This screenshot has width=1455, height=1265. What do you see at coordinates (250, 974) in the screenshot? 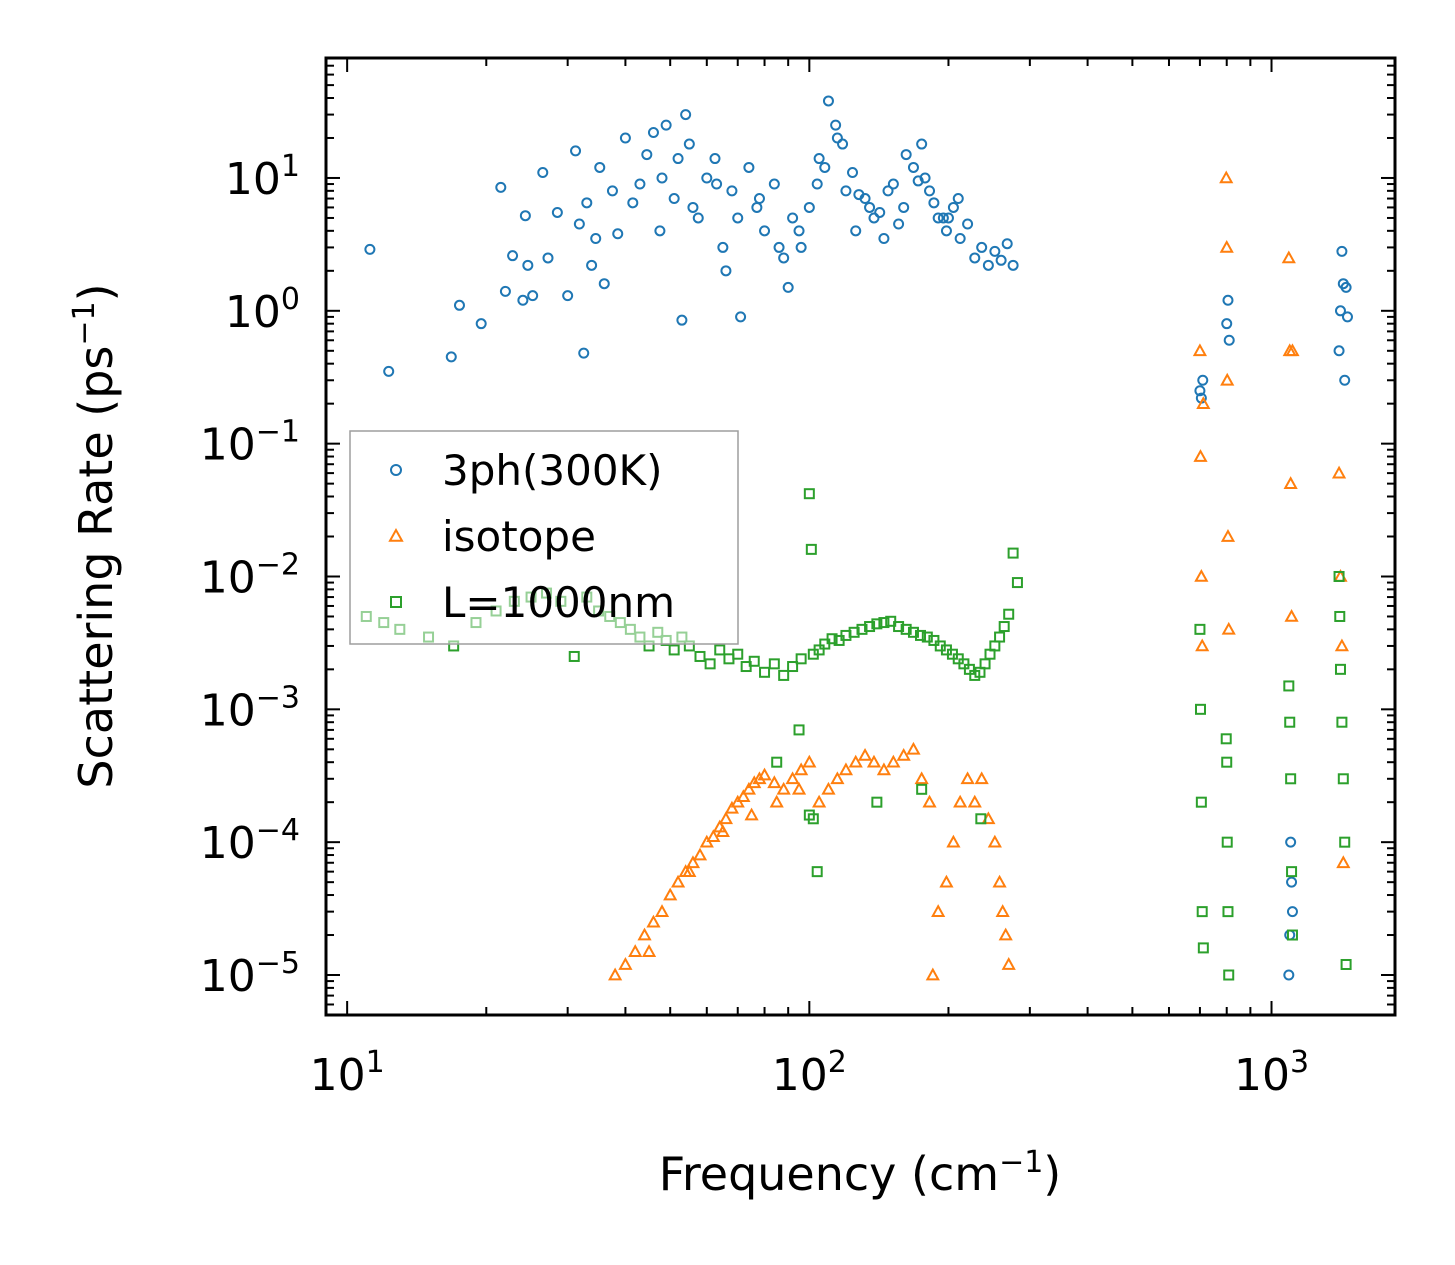
I see `y-tick-label: 10⁻⁵` at bounding box center [250, 974].